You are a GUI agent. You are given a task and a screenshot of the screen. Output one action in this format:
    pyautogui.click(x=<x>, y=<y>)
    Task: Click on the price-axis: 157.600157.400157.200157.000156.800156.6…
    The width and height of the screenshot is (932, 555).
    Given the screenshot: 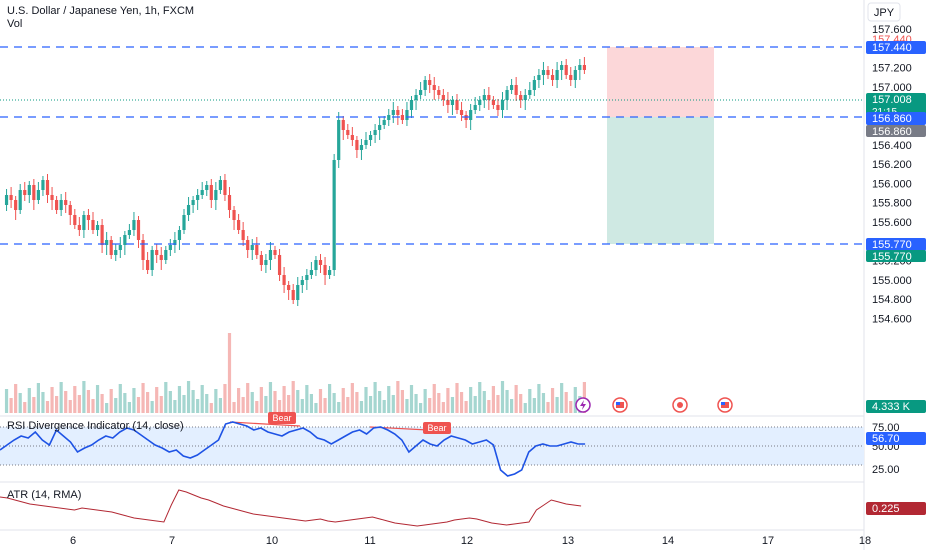 What is the action you would take?
    pyautogui.click(x=892, y=175)
    